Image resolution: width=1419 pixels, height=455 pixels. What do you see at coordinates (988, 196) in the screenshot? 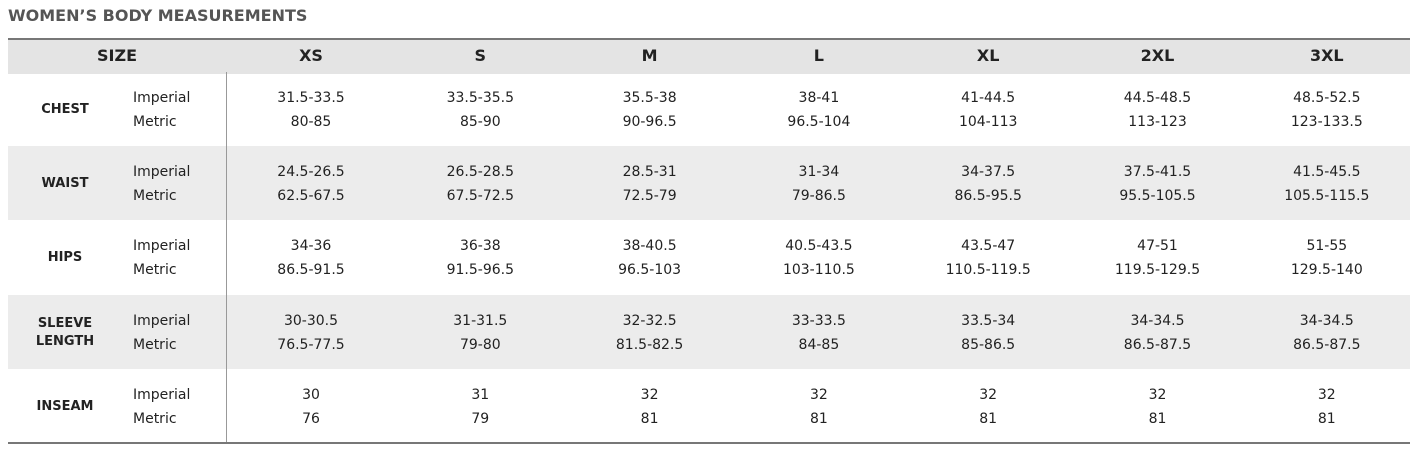
I see `cell-value: 86.5-95.5` at bounding box center [988, 196].